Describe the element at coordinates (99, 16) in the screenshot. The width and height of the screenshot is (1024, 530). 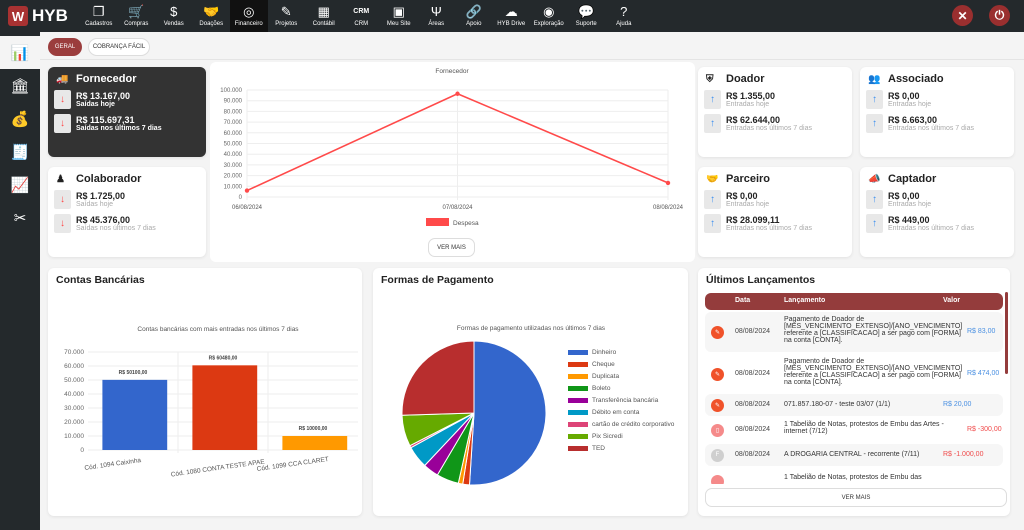
I see `nav-cadastros: ❐ Cadastros` at that location.